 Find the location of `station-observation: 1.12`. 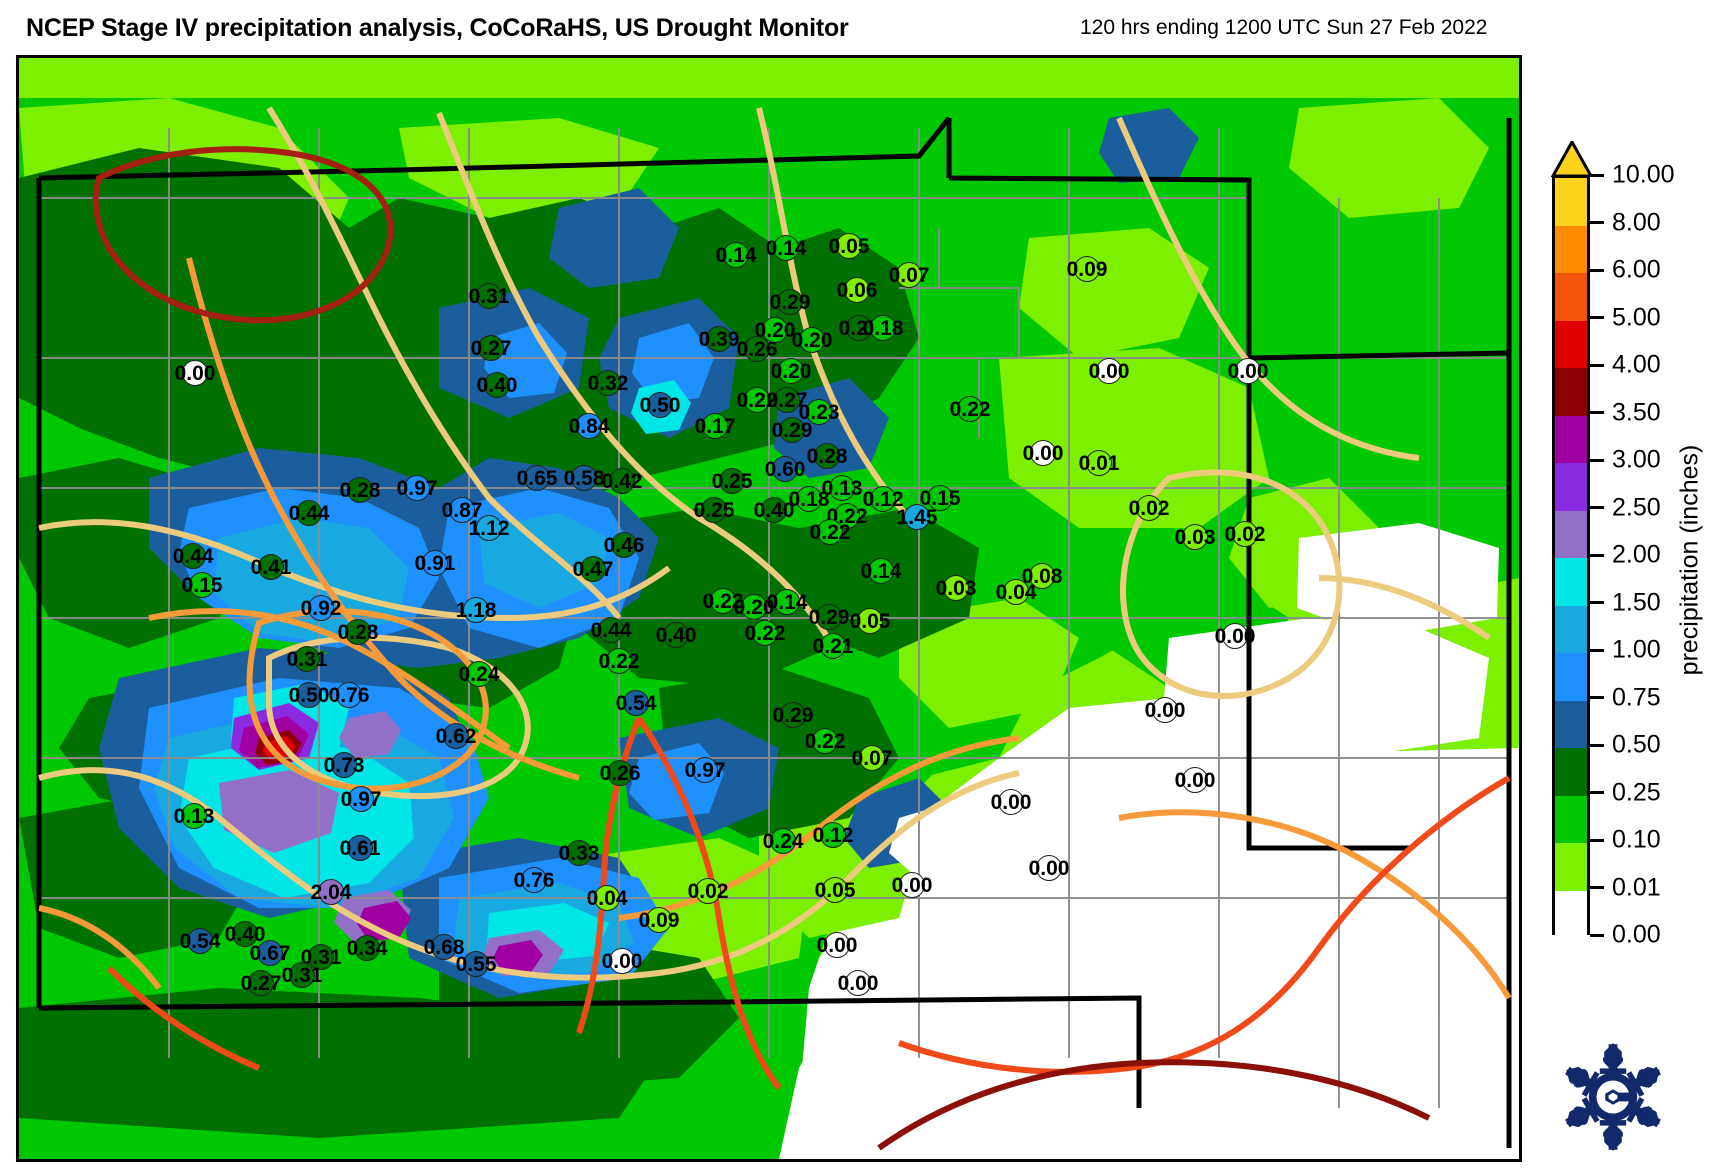

station-observation: 1.12 is located at coordinates (489, 528).